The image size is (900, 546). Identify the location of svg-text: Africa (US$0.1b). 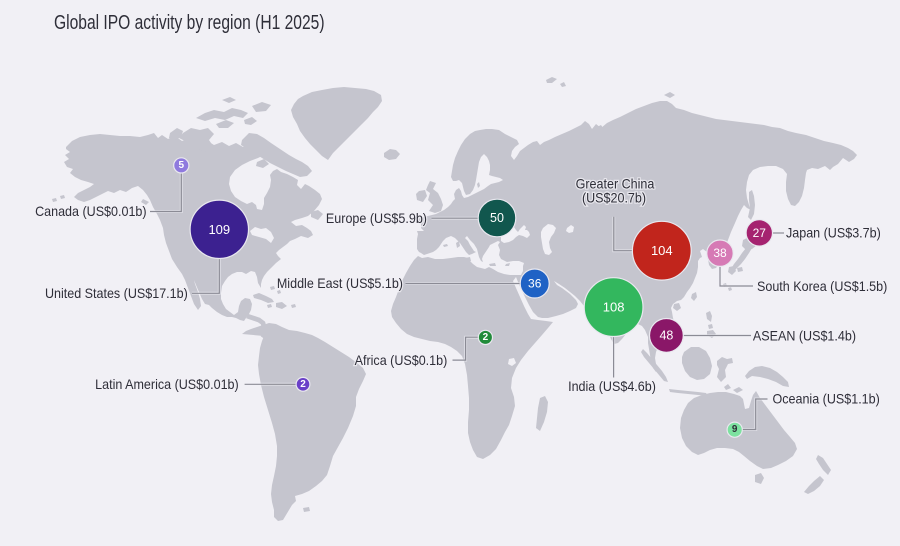
(401, 360).